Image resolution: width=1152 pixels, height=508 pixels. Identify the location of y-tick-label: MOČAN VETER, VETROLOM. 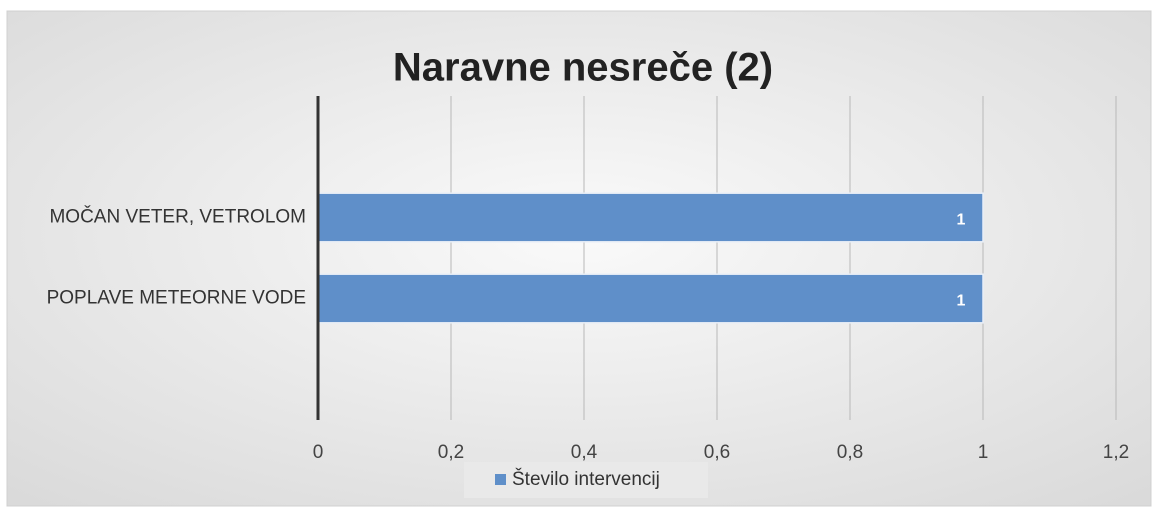
(177, 217).